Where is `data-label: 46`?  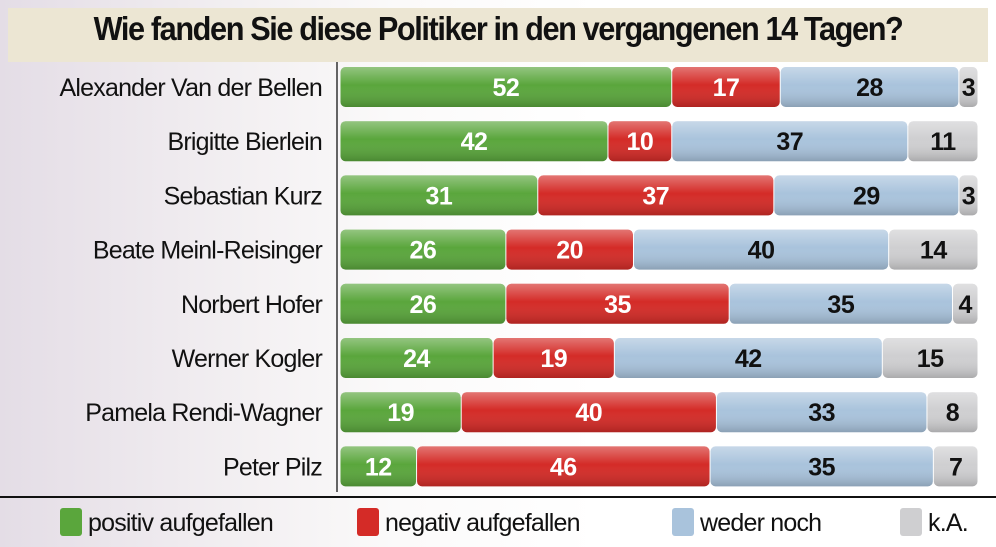 data-label: 46 is located at coordinates (563, 467).